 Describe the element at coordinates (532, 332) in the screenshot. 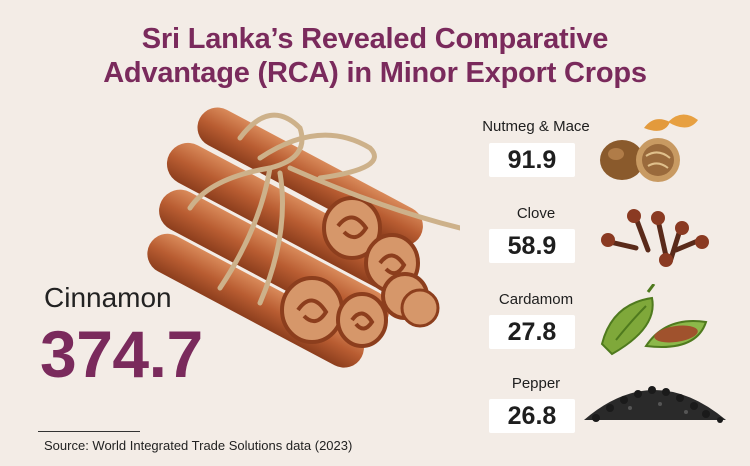

I see `item-value-cardamom: 27.8` at that location.